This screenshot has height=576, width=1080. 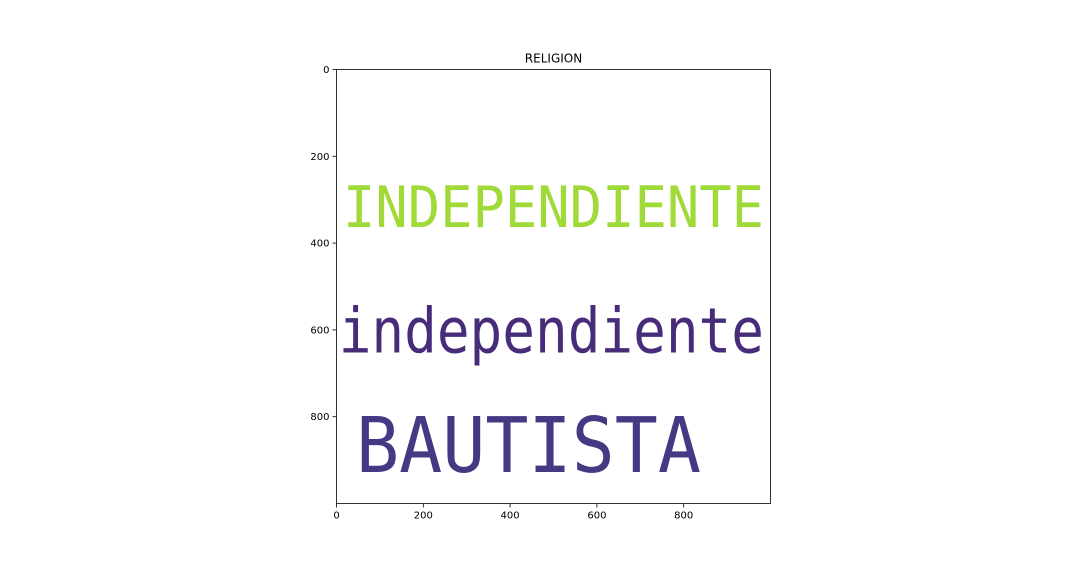 I want to click on word-1: INDEPENDIENTE, so click(x=553, y=207).